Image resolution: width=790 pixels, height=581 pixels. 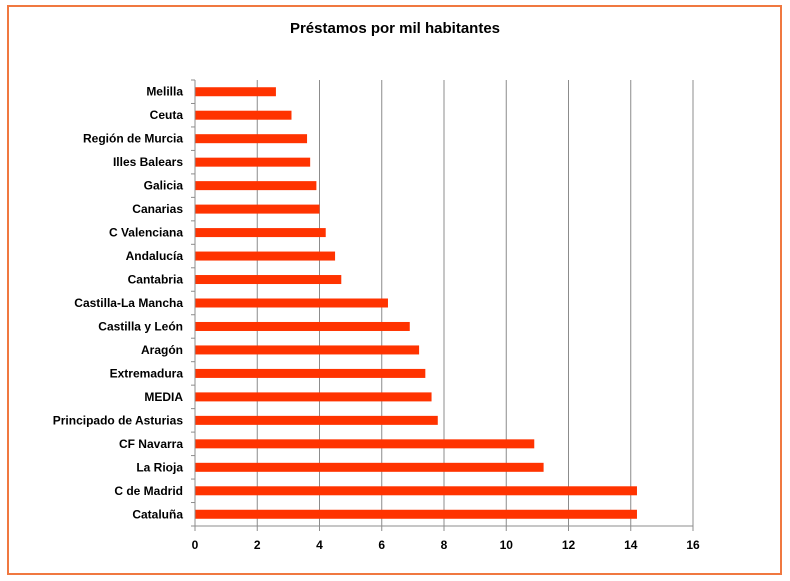 What do you see at coordinates (140, 326) in the screenshot?
I see `category-label: Castilla y León` at bounding box center [140, 326].